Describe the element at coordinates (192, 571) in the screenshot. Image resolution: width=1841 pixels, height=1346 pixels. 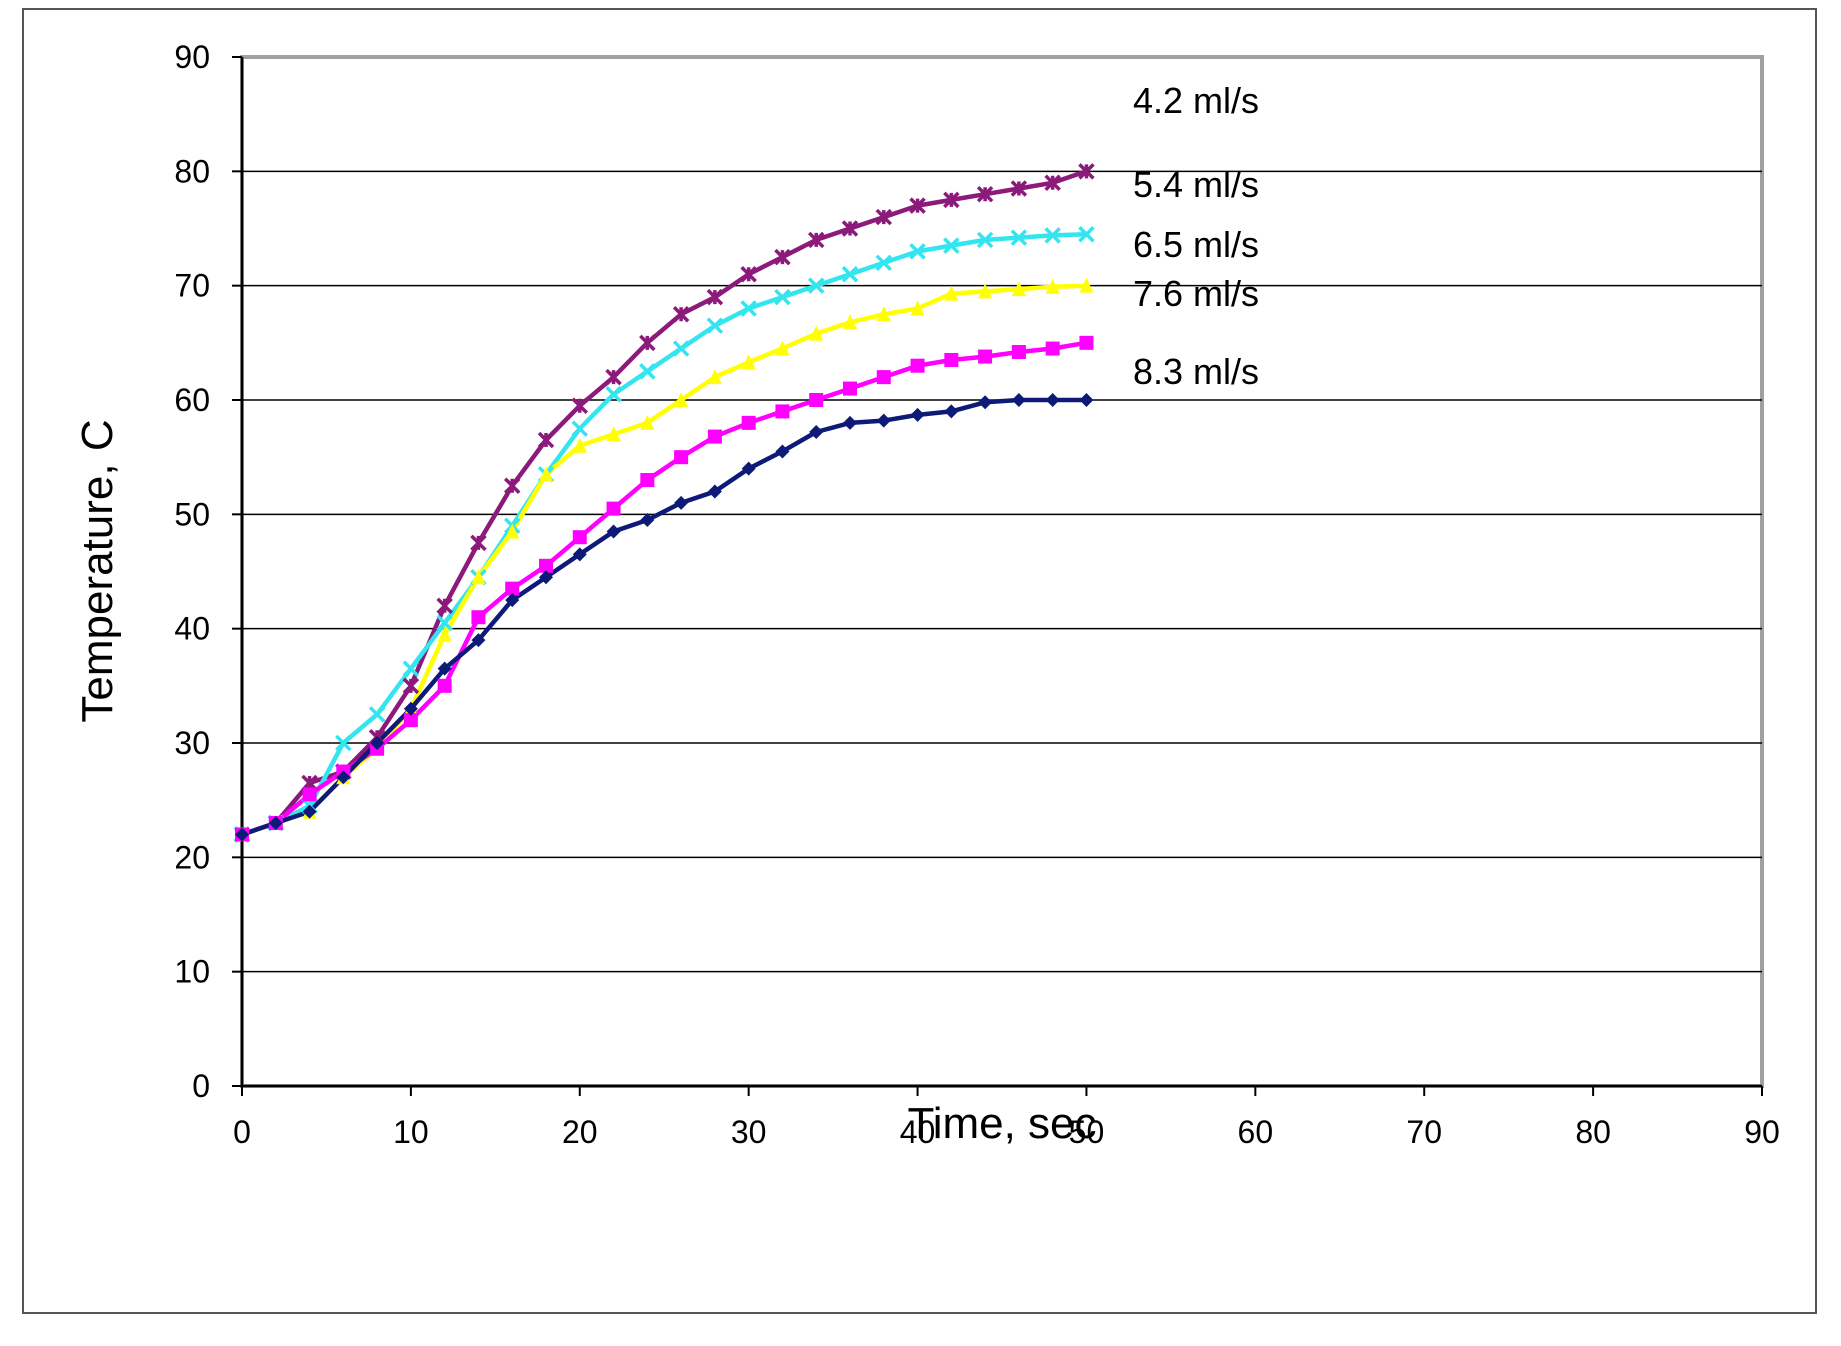
I see `y-tick-labels: 0 10 20 30 40 50 60 70 80 90` at that location.